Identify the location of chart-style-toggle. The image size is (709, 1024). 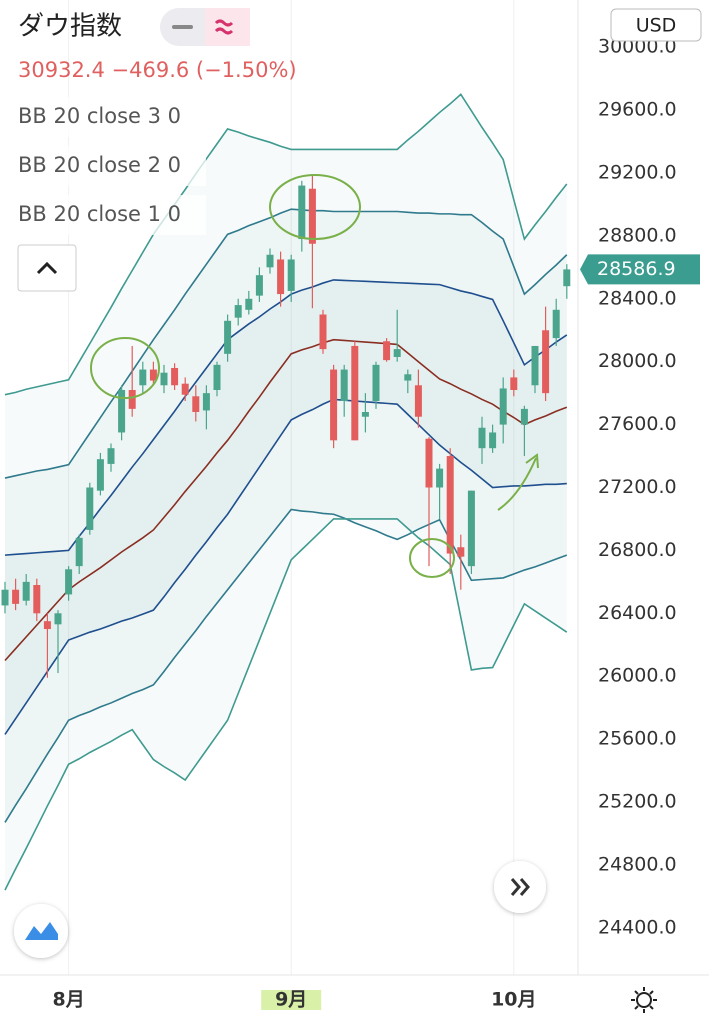
(205, 27).